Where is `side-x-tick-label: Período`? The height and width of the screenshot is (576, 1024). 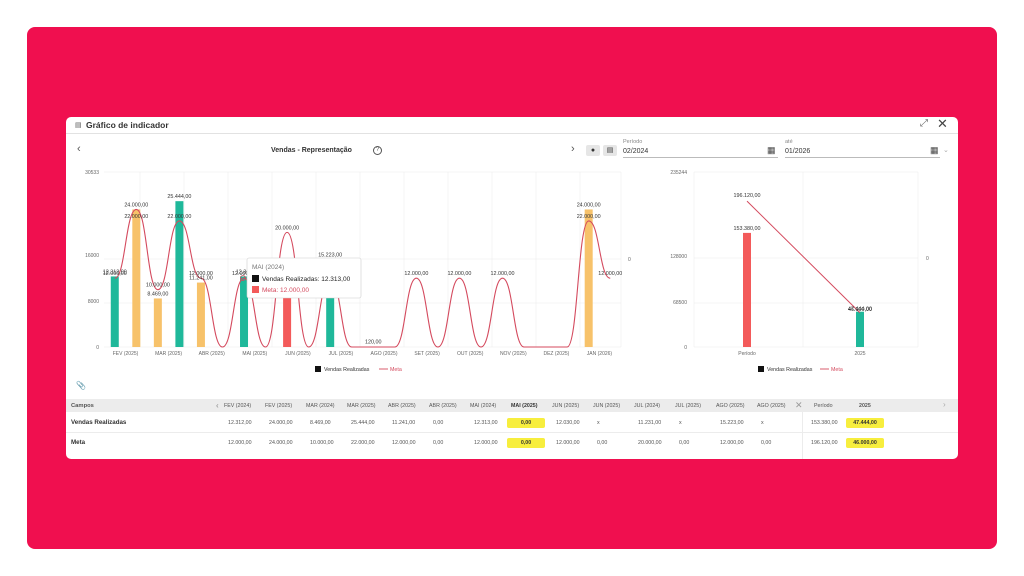
side-x-tick-label: Período is located at coordinates (747, 354).